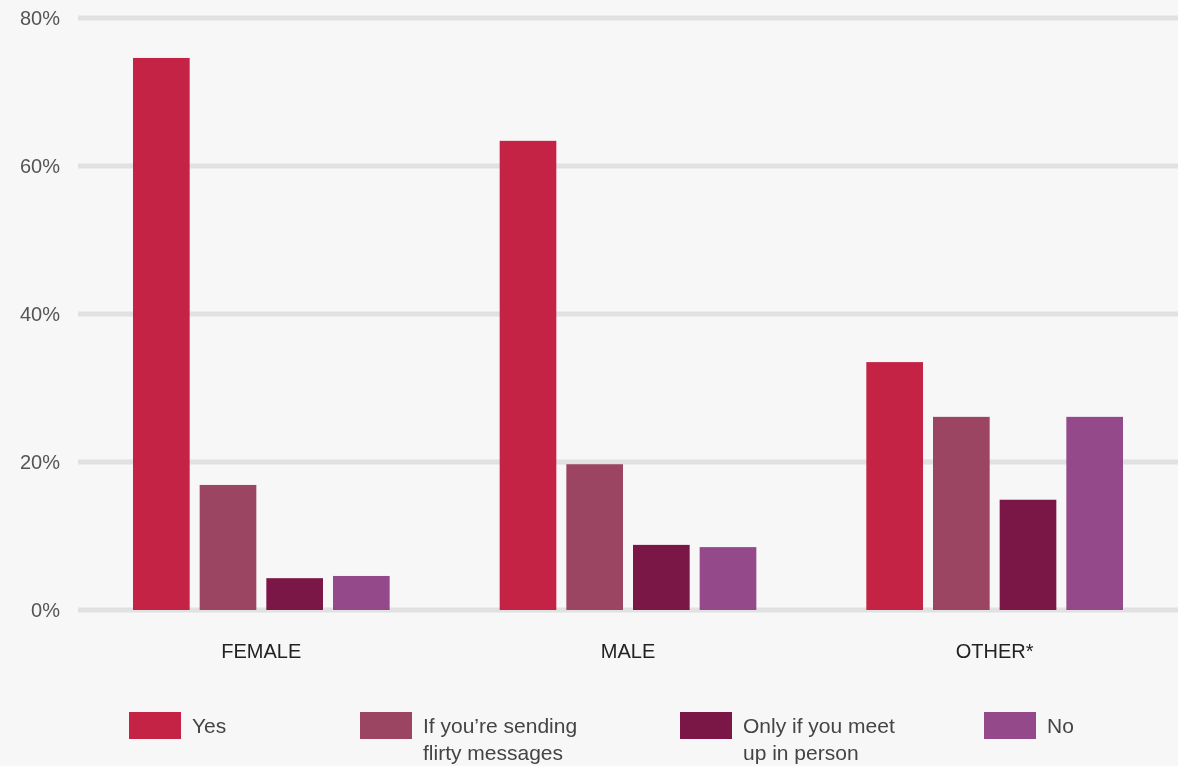 The width and height of the screenshot is (1178, 766). What do you see at coordinates (628, 651) in the screenshot?
I see `x-tick-label: MALE` at bounding box center [628, 651].